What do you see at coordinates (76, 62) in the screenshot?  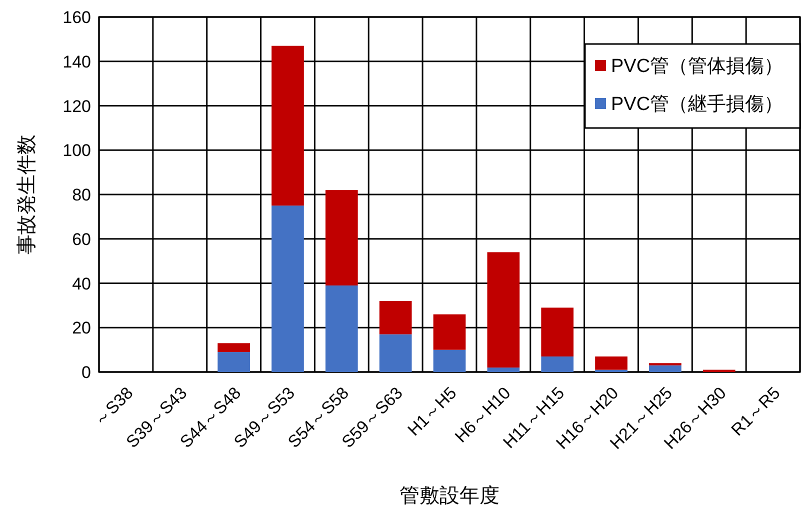 I see `y-tick-label: 140` at bounding box center [76, 62].